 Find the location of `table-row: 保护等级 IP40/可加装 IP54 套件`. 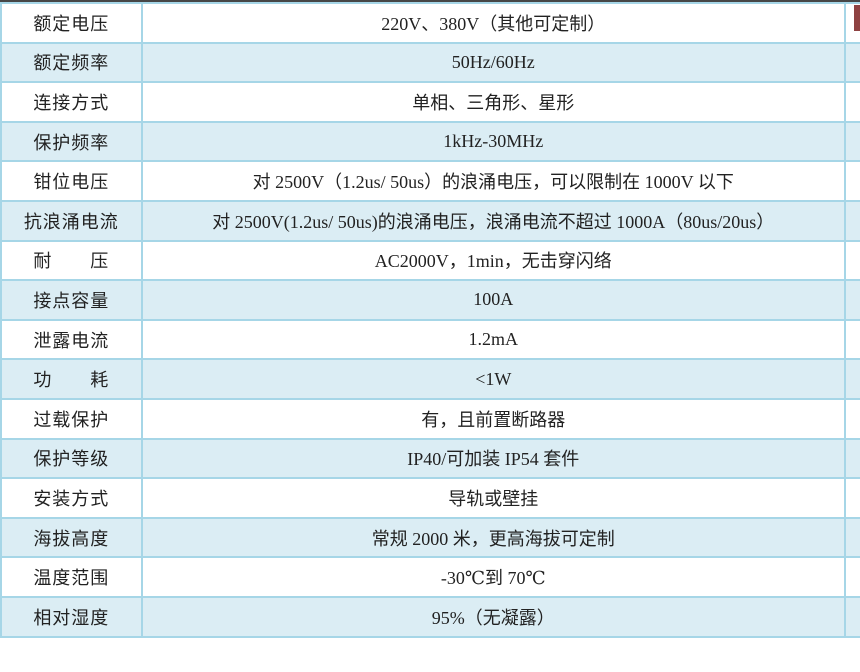

table-row: 保护等级 IP40/可加装 IP54 套件 is located at coordinates (430, 458).